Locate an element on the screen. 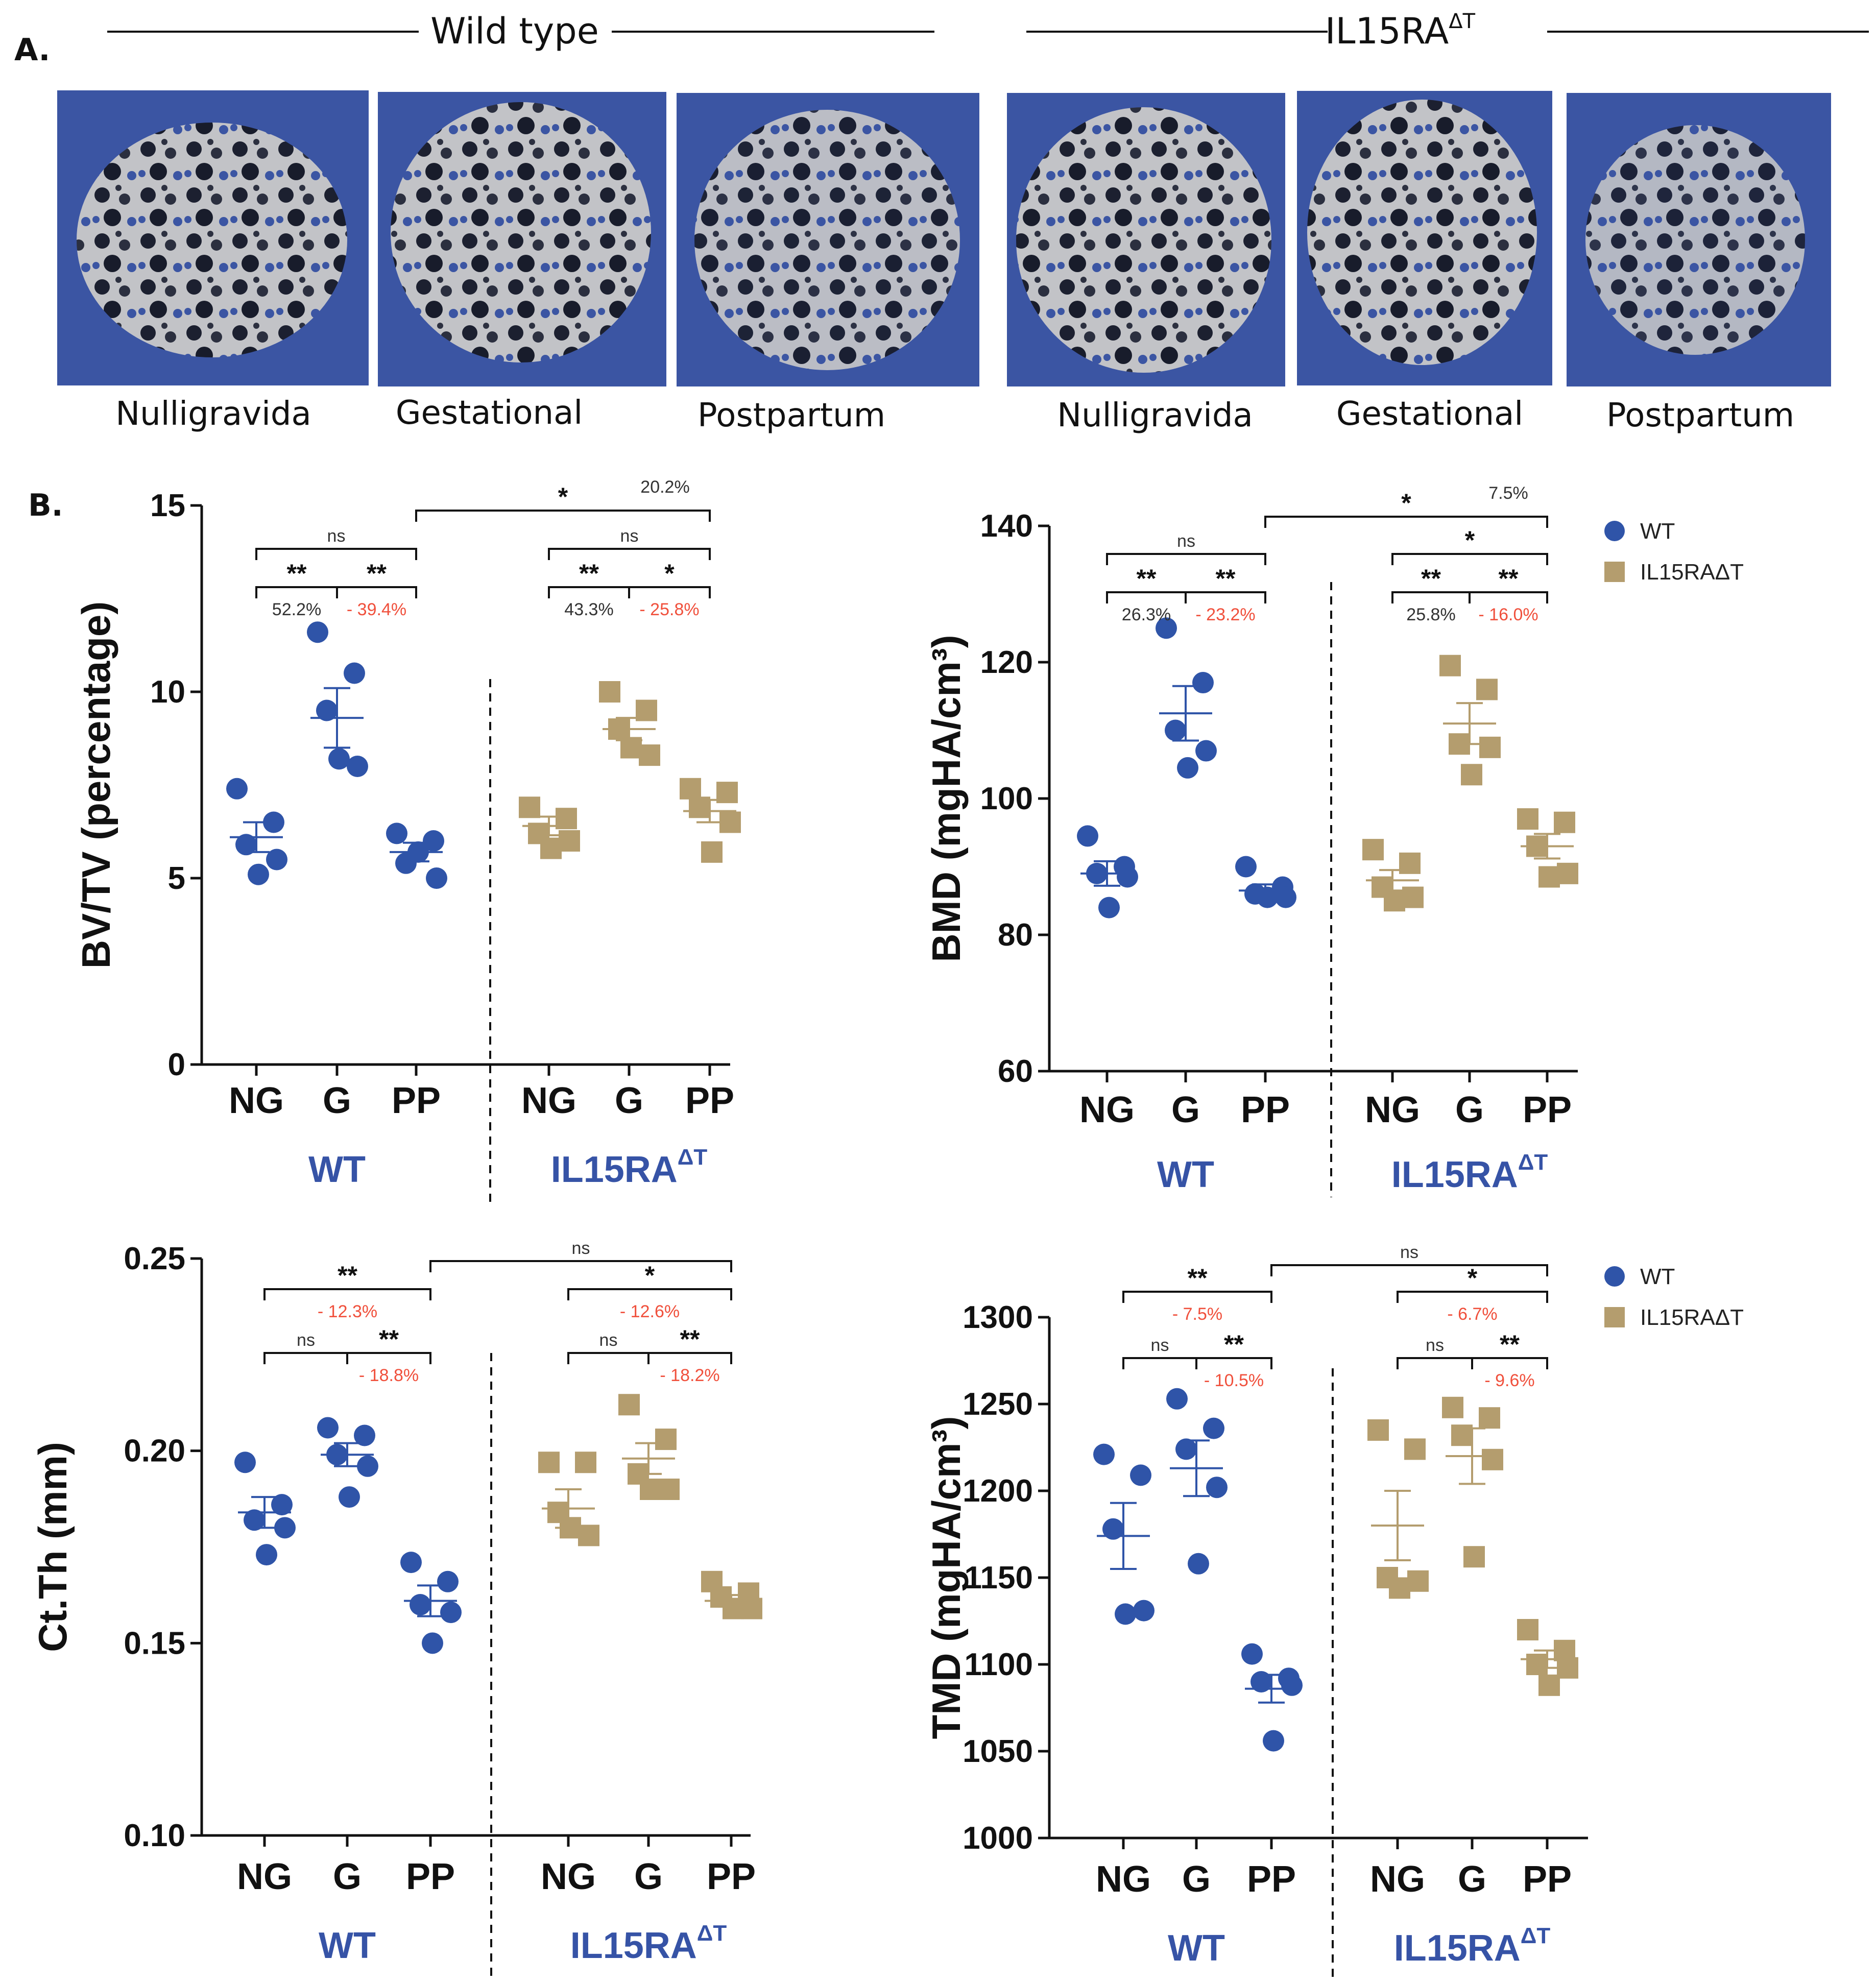  legend-marker-wt is located at coordinates (1614, 1276).